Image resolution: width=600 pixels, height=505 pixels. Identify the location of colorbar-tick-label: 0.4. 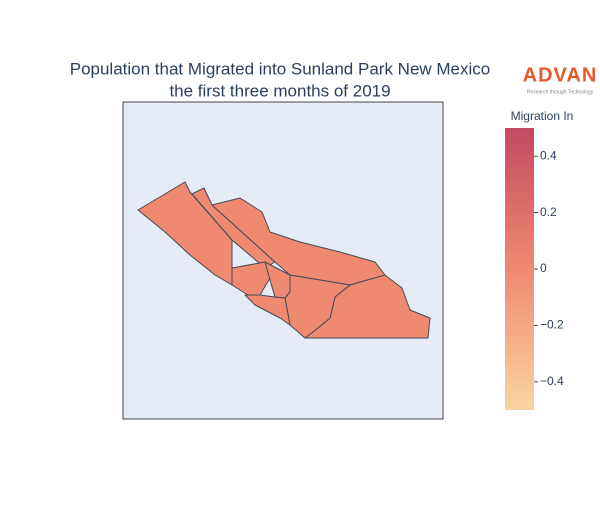
(548, 155).